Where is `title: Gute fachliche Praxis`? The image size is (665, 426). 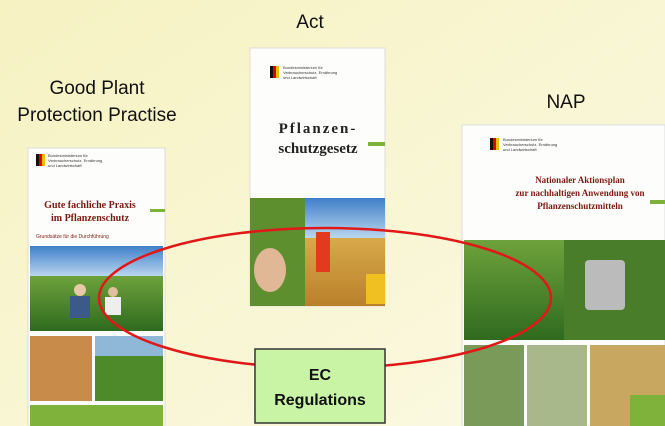 title: Gute fachliche Praxis is located at coordinates (90, 205).